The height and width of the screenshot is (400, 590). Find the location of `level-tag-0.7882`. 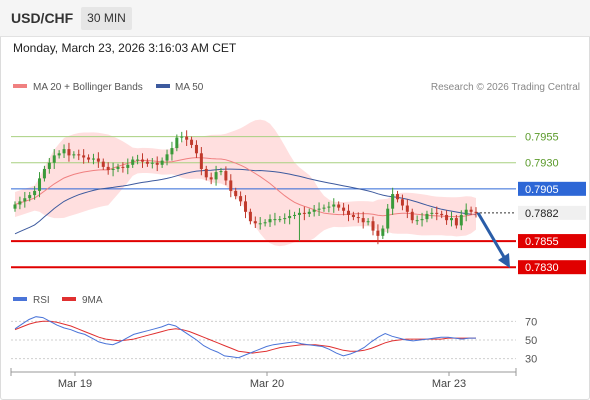

level-tag-0.7882 is located at coordinates (552, 212).